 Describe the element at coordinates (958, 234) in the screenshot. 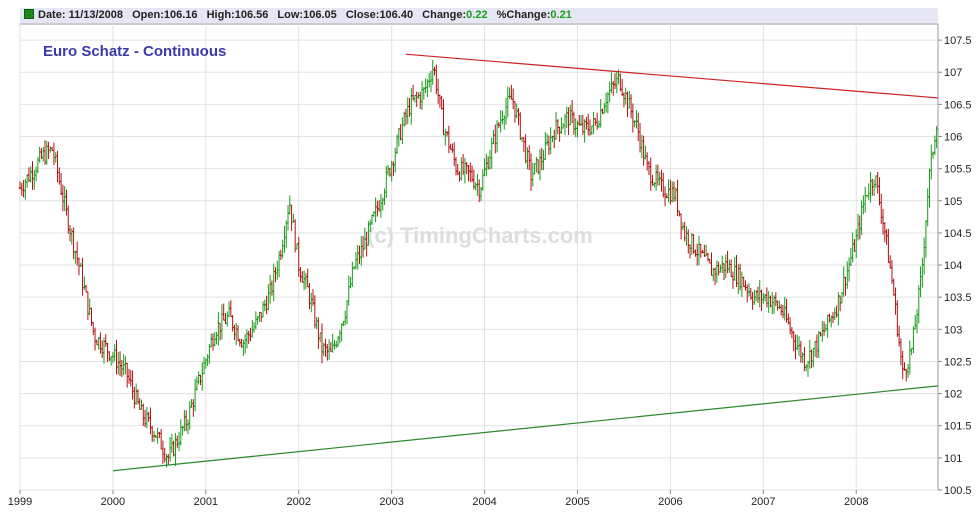

I see `y-tick-label: 104.5` at that location.